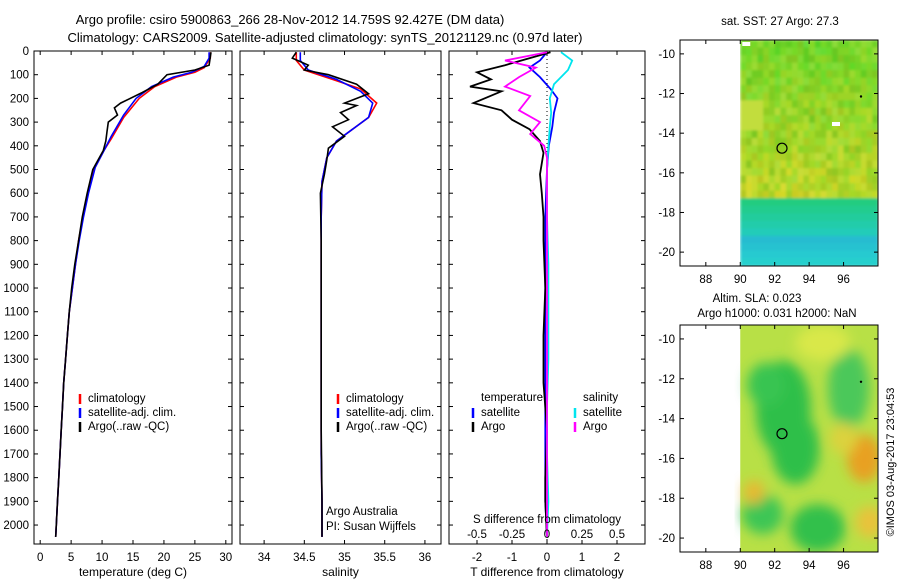  What do you see at coordinates (344, 558) in the screenshot?
I see `x-tick-label: 35` at bounding box center [344, 558].